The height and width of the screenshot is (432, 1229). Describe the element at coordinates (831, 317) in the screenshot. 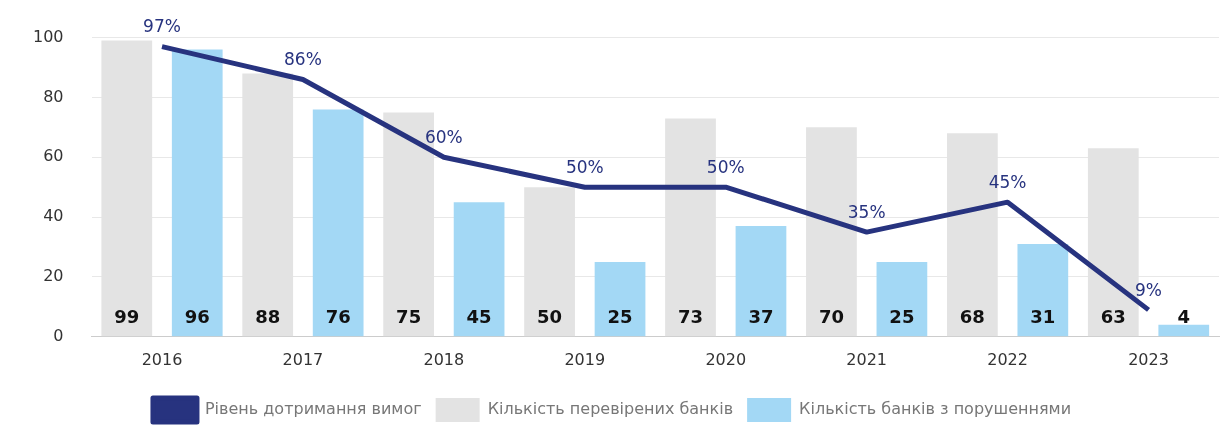

I see `data-label: 70` at that location.